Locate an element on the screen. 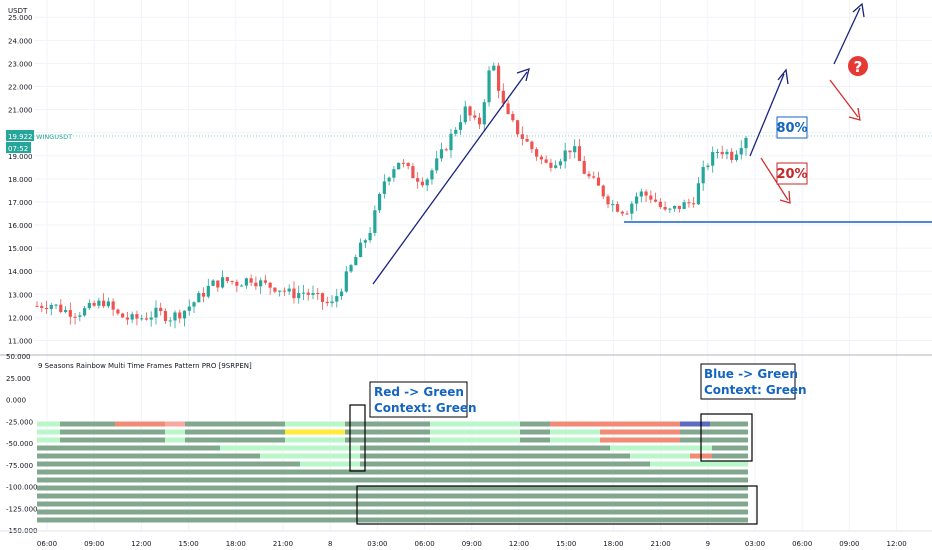  future-arrow-up is located at coordinates (849, 33).